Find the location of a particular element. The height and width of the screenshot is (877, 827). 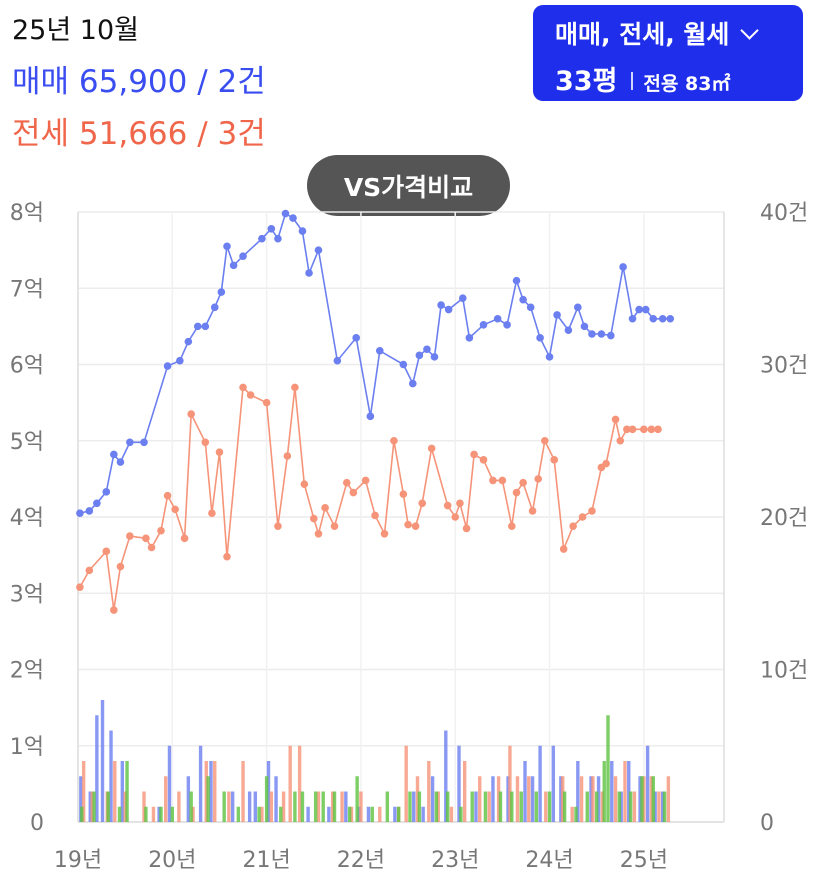

jeonse-summary: 전세 51,666 / 3건 is located at coordinates (139, 134).